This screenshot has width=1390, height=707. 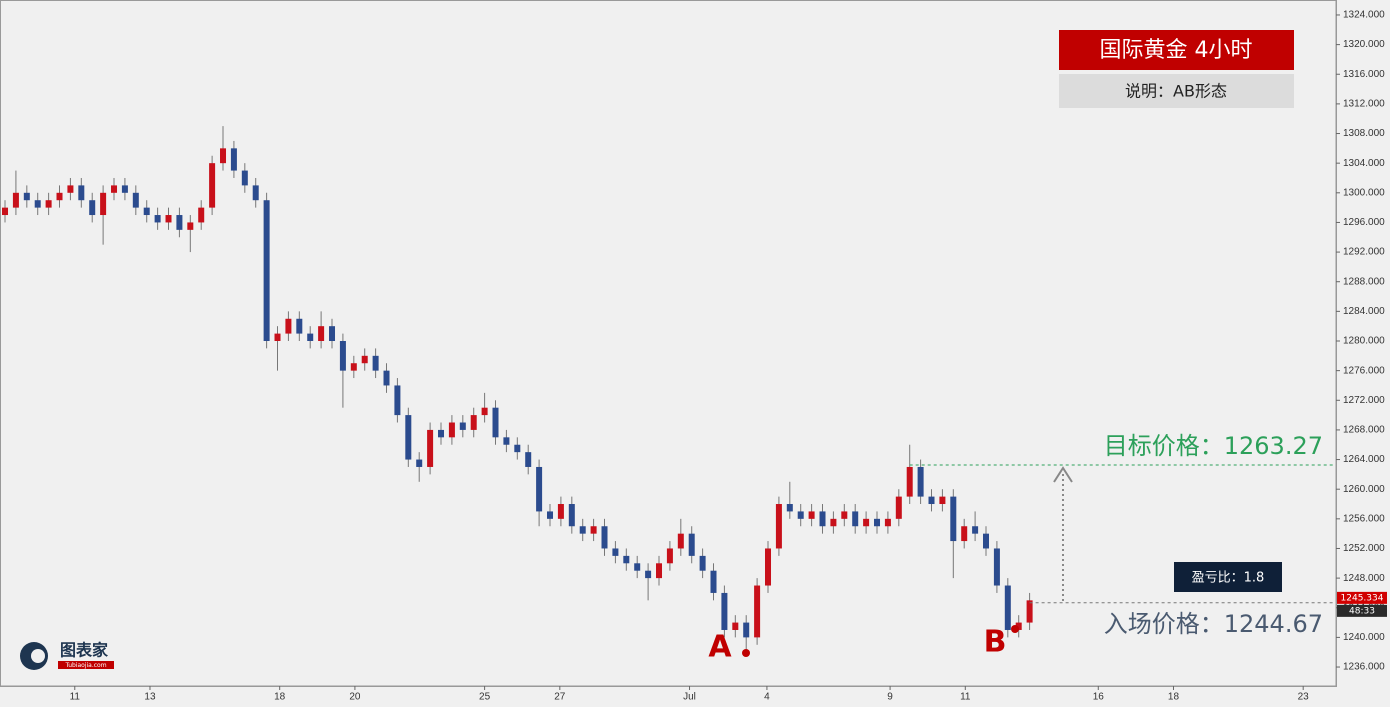 What do you see at coordinates (1213, 624) in the screenshot?
I see `entry-label: 入场价格：1244.67` at bounding box center [1213, 624].